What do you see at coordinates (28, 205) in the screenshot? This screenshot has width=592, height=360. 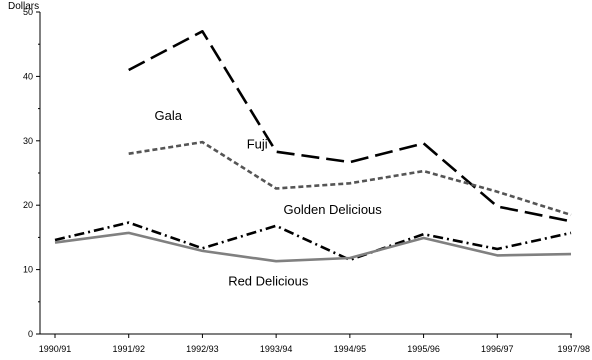 I see `y-tick-label: 20` at bounding box center [28, 205].